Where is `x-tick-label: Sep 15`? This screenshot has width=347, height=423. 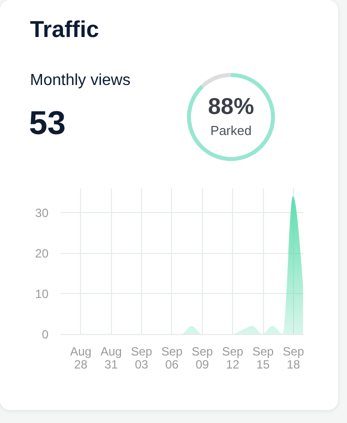 x-tick-label: Sep 15 is located at coordinates (263, 358).